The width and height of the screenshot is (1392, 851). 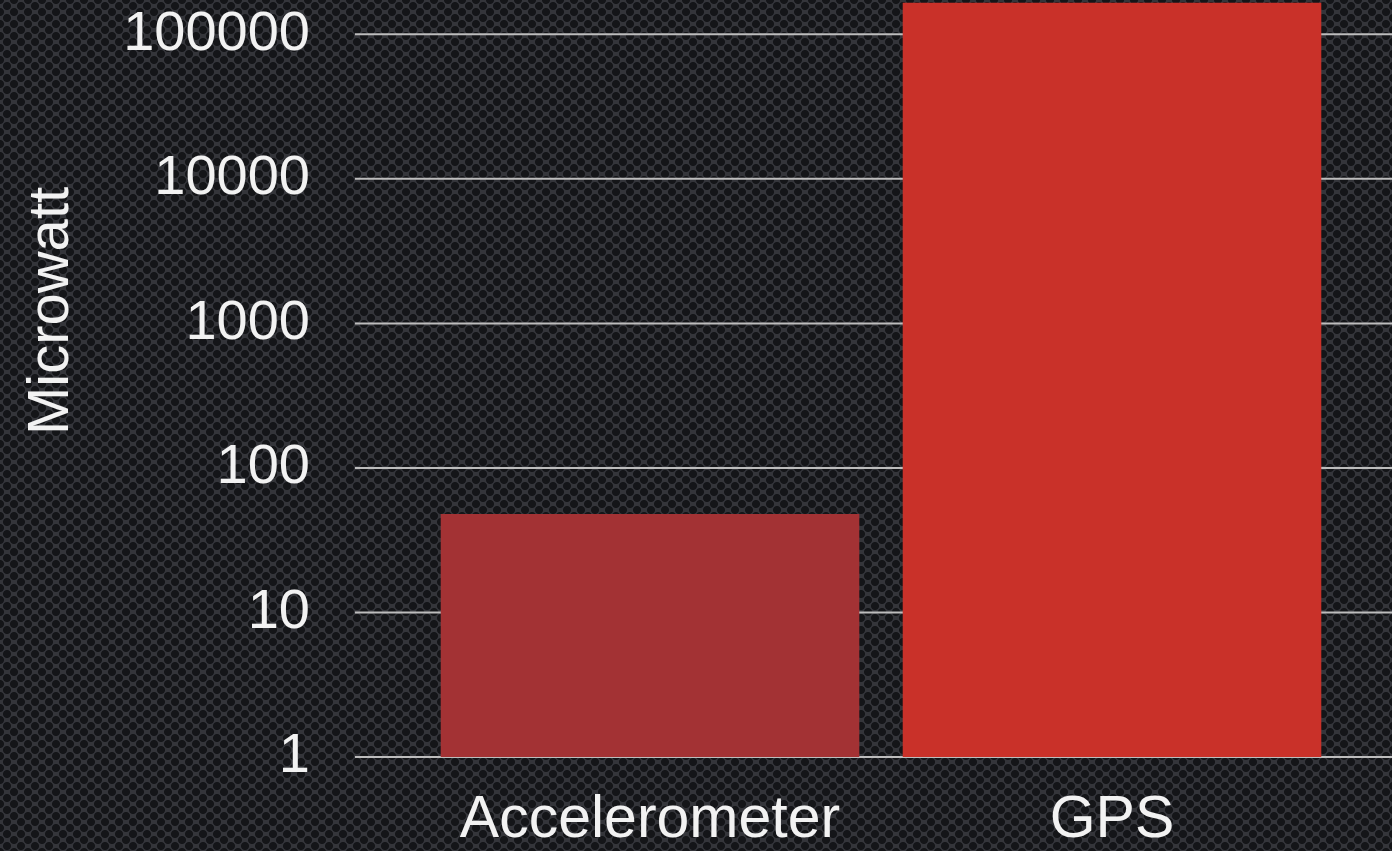 What do you see at coordinates (47, 311) in the screenshot?
I see `y-axis-title: Microwatt` at bounding box center [47, 311].